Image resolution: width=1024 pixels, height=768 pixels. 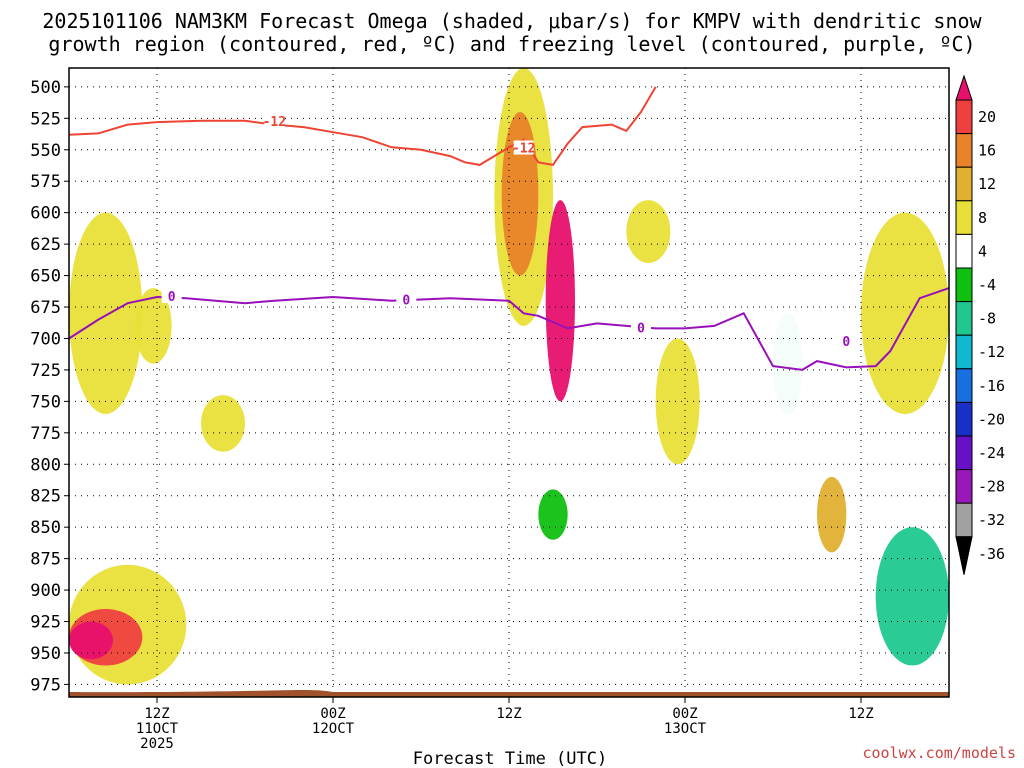 I want to click on colorbar-label-2: 12, so click(x=987, y=184).